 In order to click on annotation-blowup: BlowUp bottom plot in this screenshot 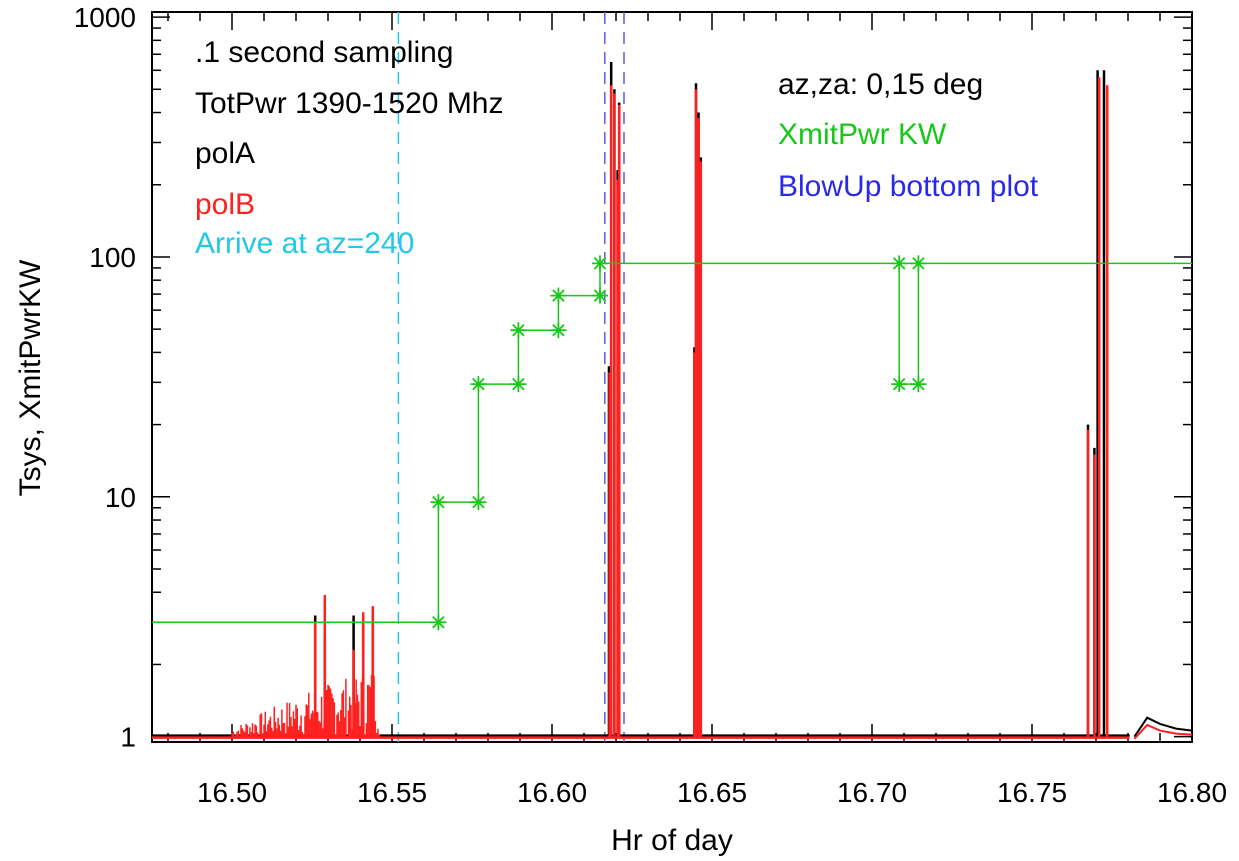, I will do `click(908, 186)`.